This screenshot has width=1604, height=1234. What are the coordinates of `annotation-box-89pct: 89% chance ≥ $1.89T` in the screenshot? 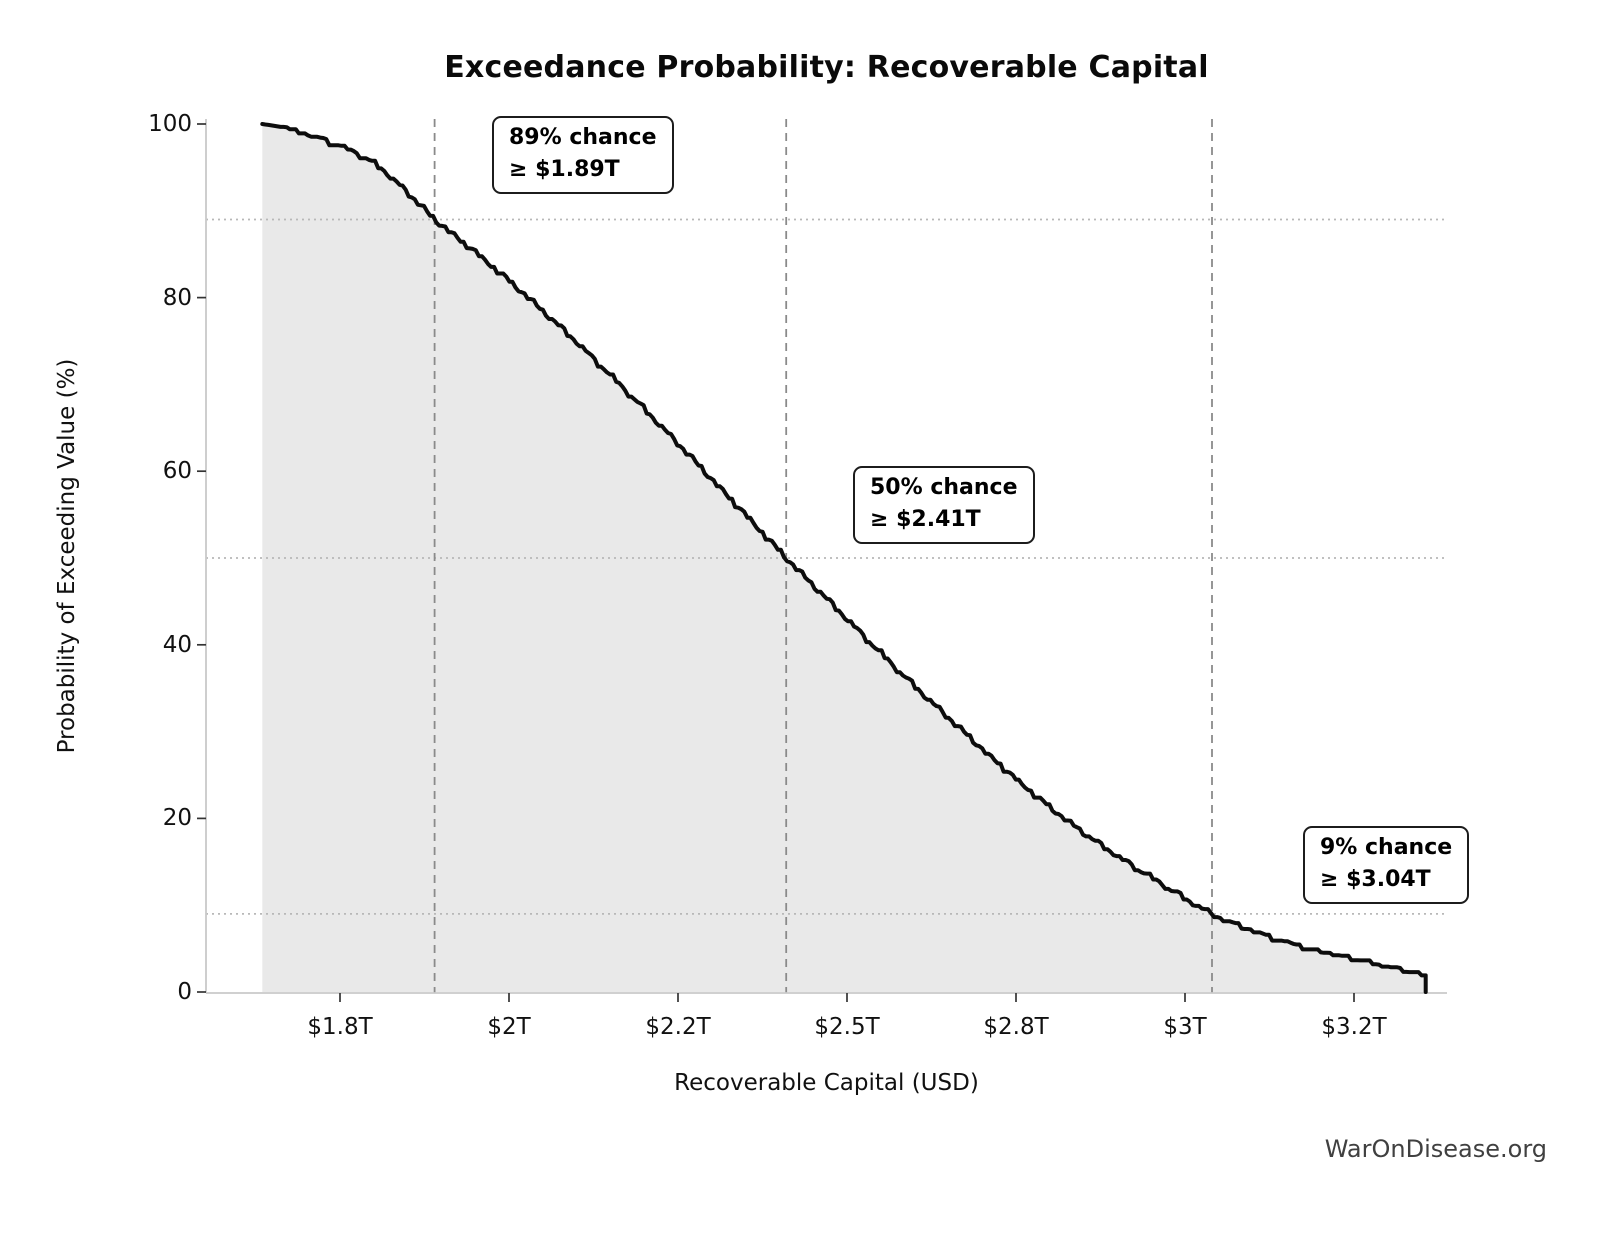 It's located at (583, 155).